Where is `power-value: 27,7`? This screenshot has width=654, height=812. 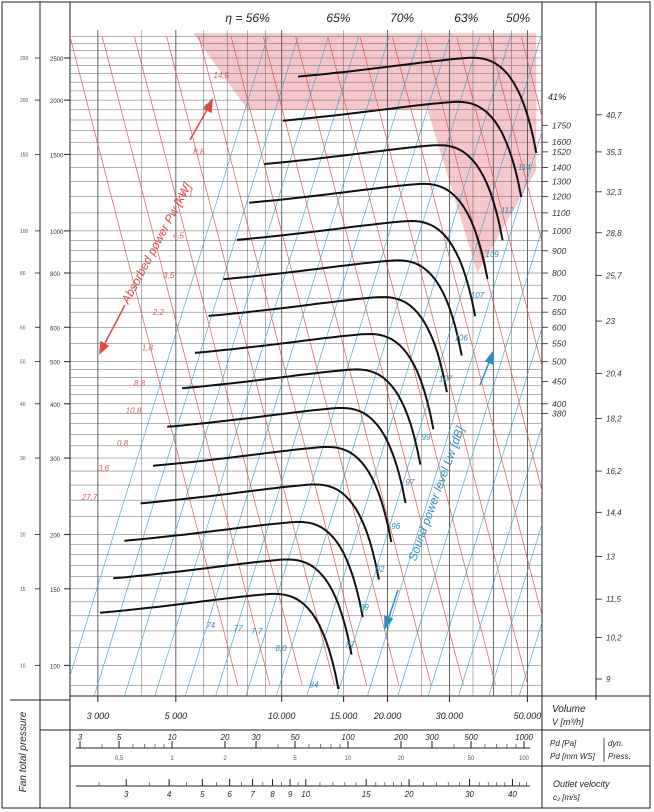 power-value: 27,7 is located at coordinates (89, 497).